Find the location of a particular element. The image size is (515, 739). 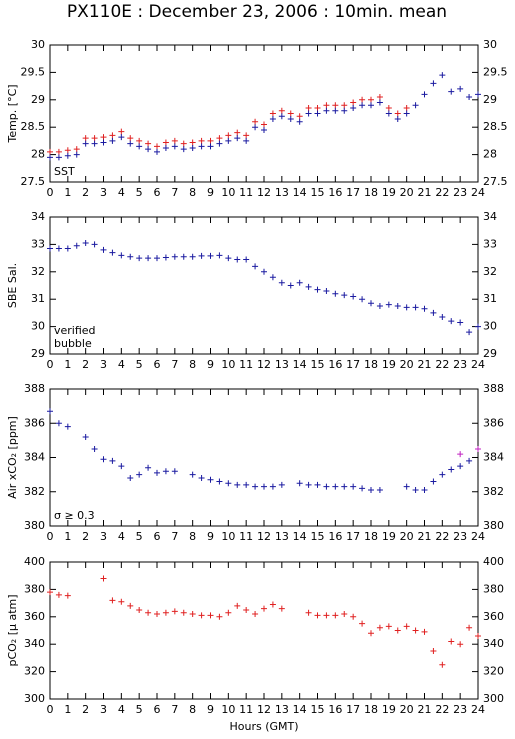

y-tick-label: 29.5 is located at coordinates (33, 71).